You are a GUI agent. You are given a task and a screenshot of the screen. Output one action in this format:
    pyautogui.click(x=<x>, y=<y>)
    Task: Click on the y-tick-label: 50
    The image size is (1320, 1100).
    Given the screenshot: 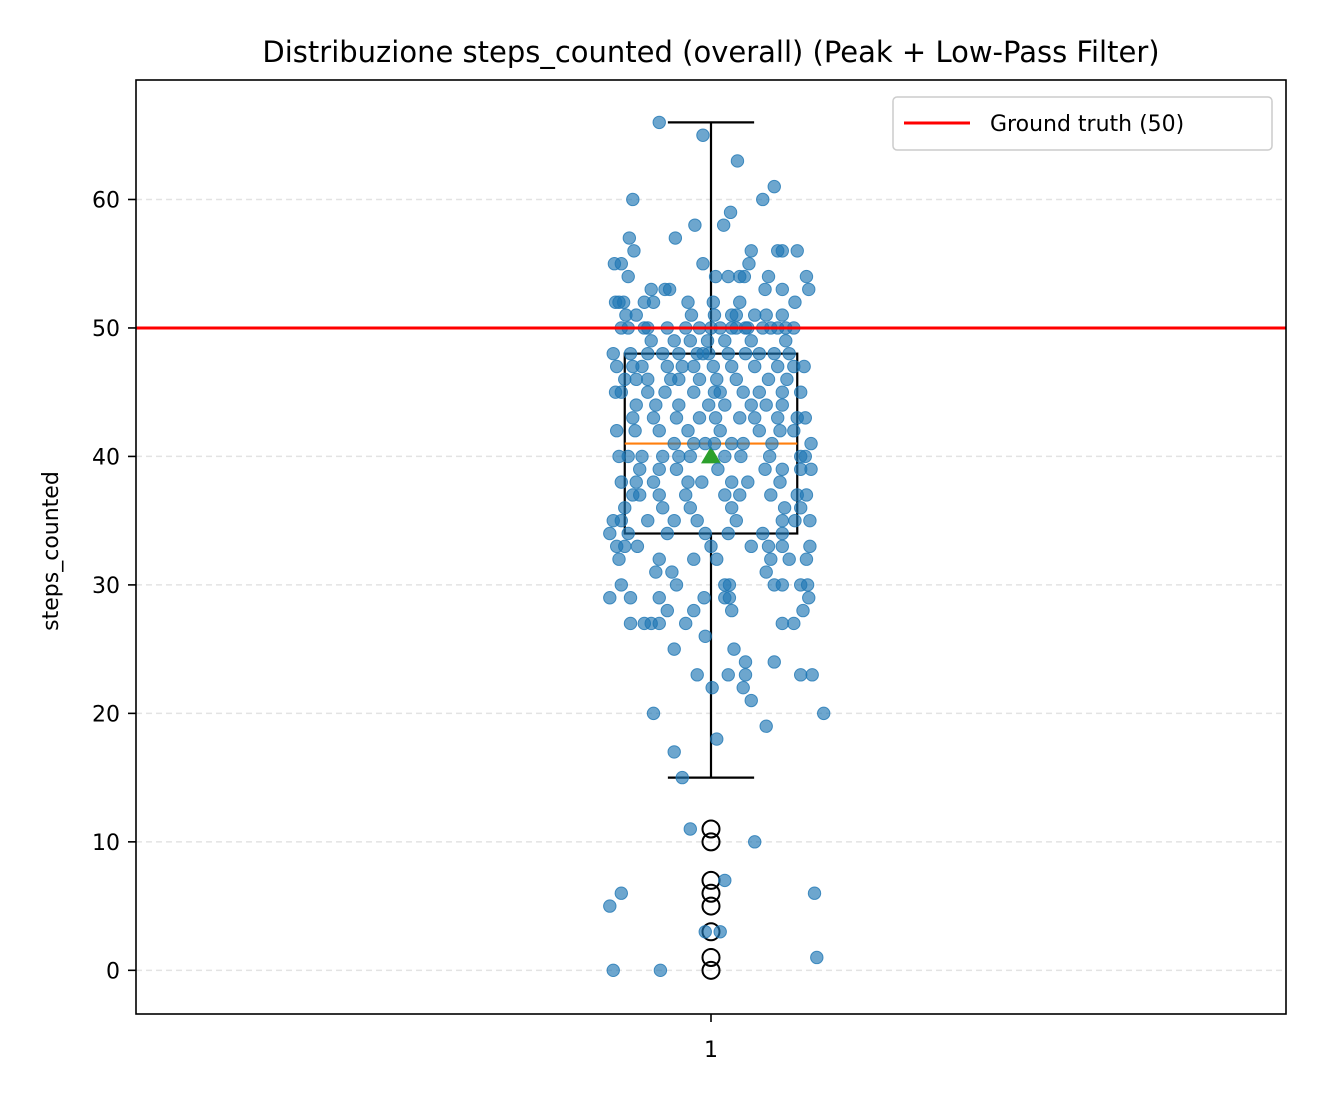 What is the action you would take?
    pyautogui.click(x=106, y=329)
    